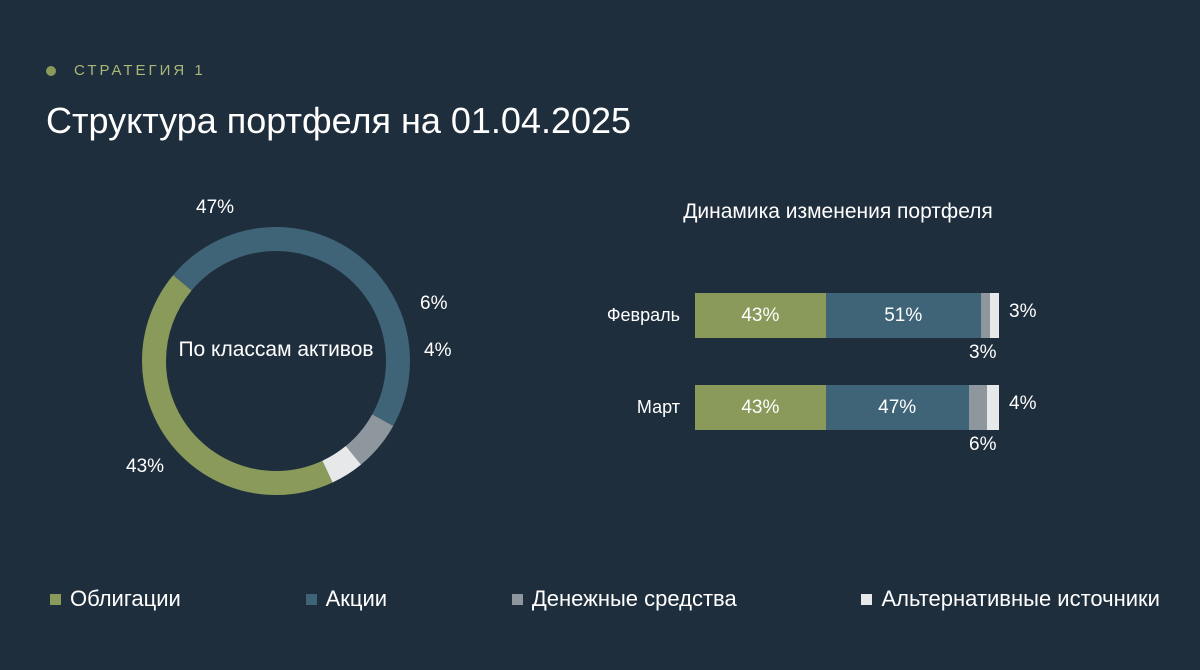  I want to click on legend-swatch-cash, so click(517, 599).